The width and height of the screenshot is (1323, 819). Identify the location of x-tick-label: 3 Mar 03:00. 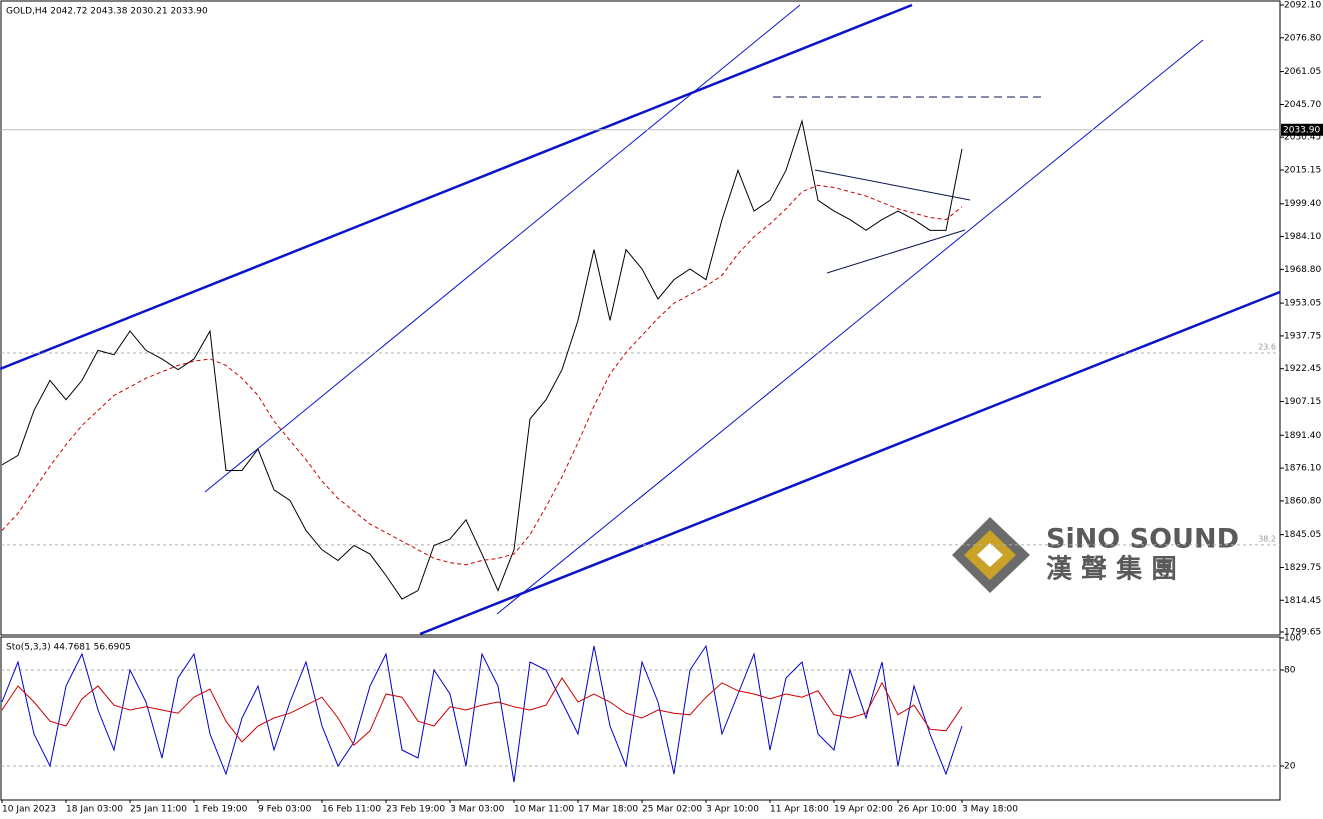
(477, 810).